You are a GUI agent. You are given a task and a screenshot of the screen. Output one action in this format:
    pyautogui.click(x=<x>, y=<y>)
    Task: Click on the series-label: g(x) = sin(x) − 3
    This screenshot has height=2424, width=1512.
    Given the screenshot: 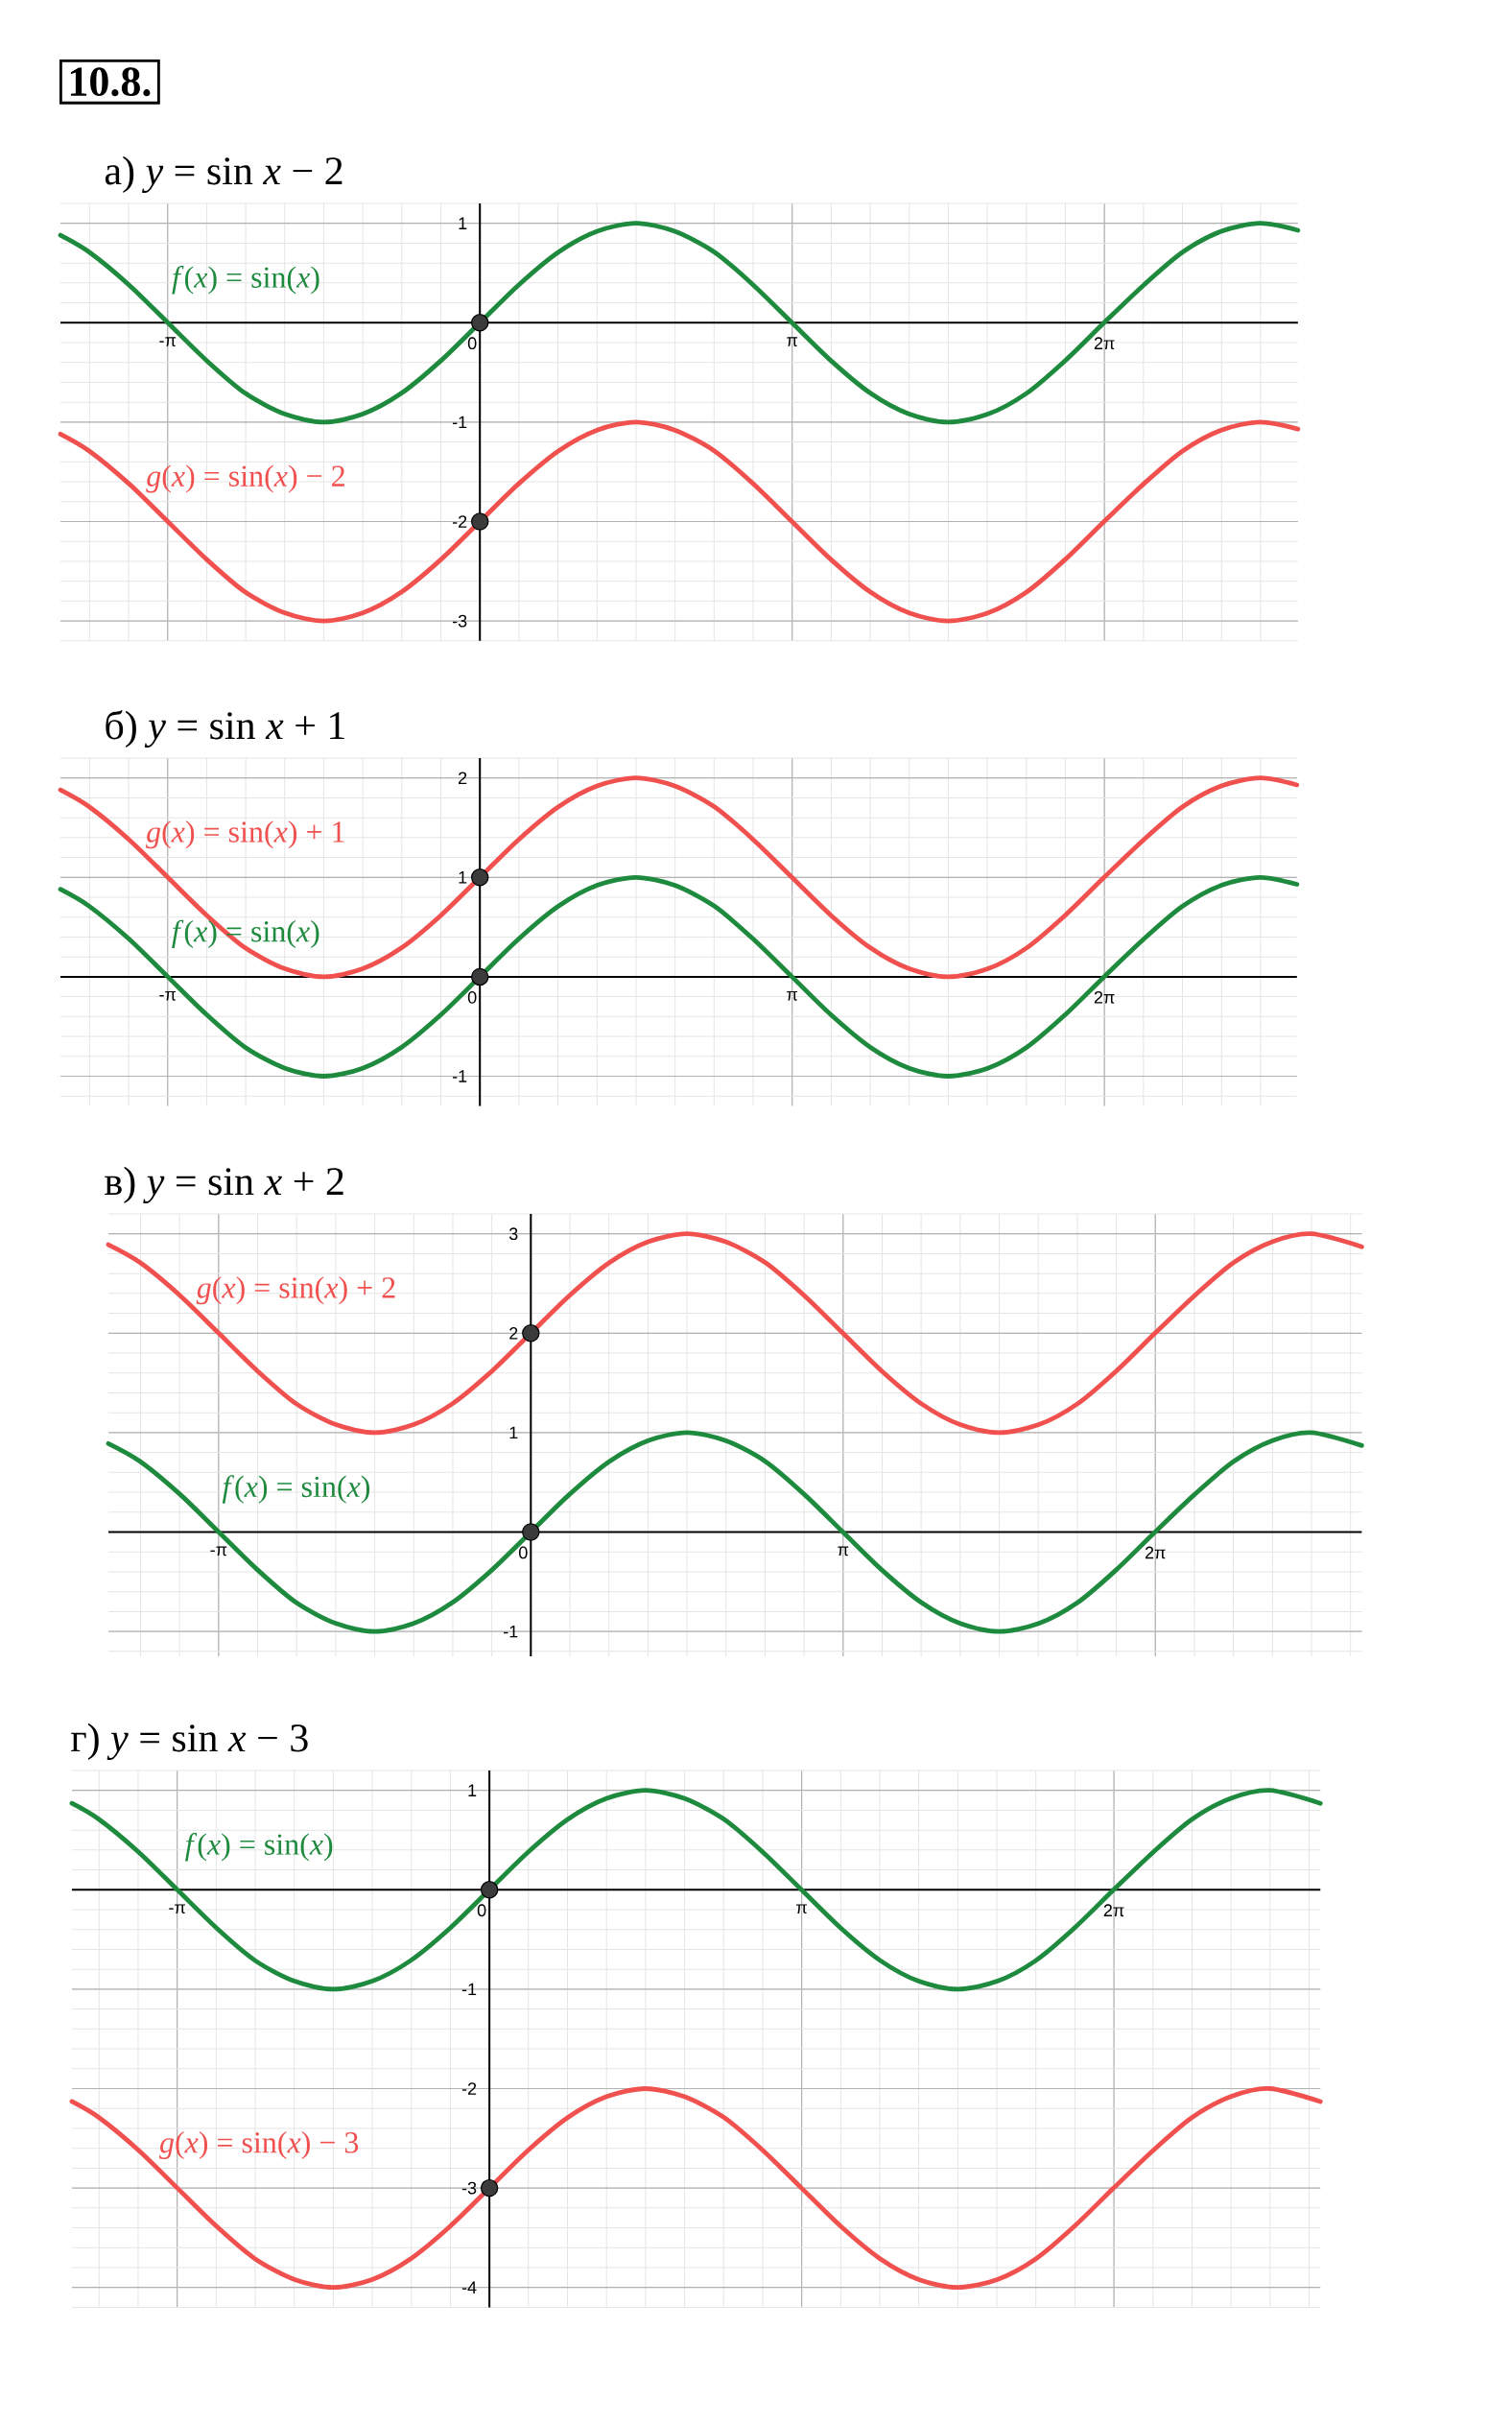 What is the action you would take?
    pyautogui.click(x=258, y=2145)
    